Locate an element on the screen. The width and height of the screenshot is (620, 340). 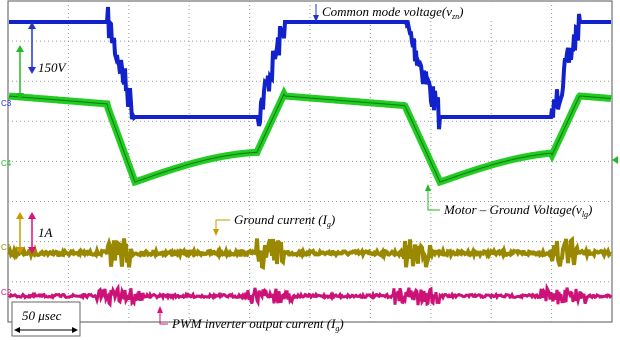
annotation: Ground current (Ig) is located at coordinates (284, 220).